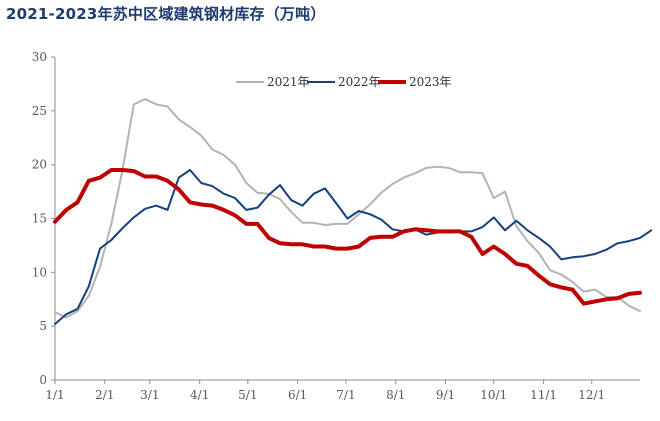 The image size is (660, 421). What do you see at coordinates (543, 395) in the screenshot?
I see `x-tick-label: 11/1` at bounding box center [543, 395].